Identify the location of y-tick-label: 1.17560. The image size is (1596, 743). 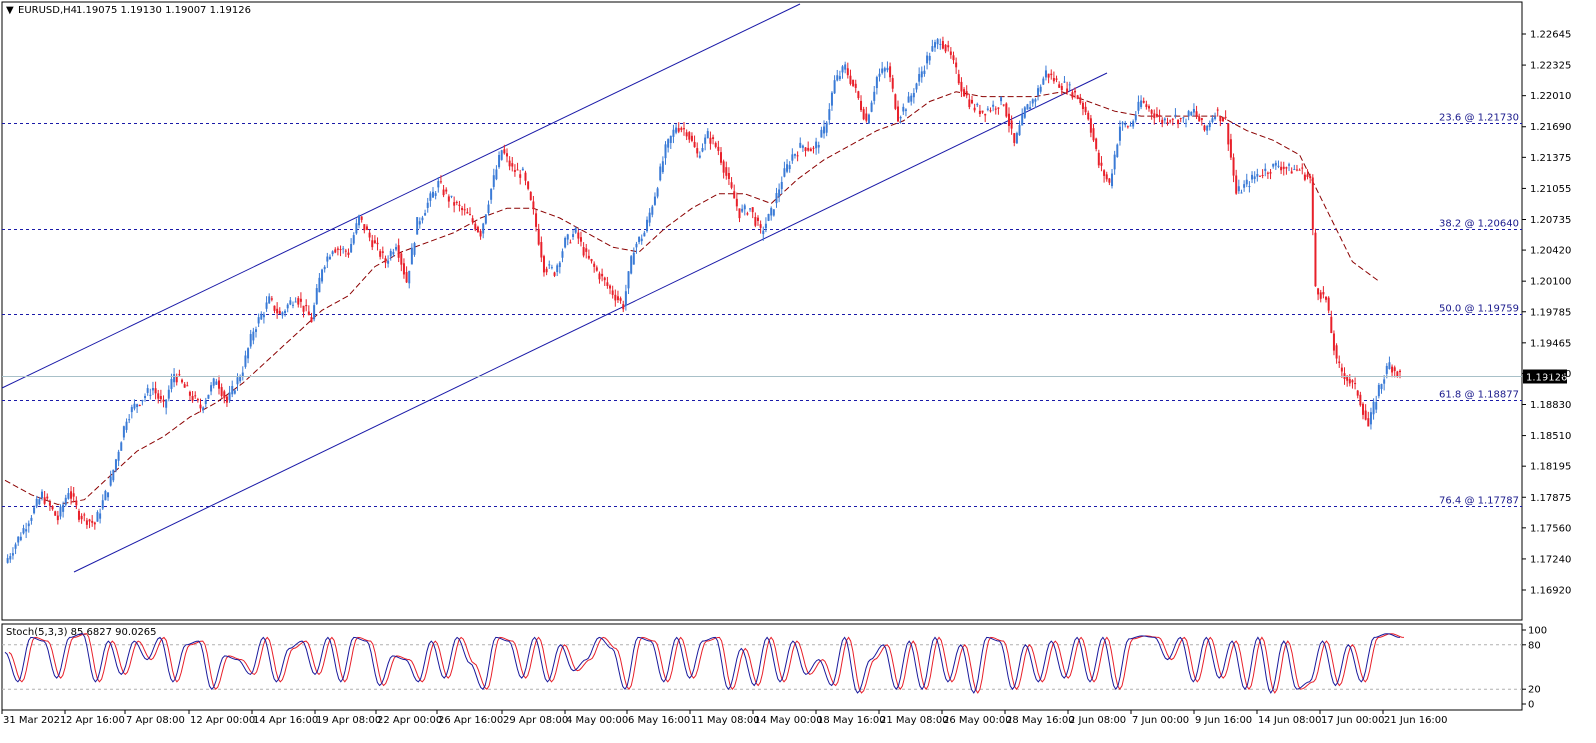
(1550, 528).